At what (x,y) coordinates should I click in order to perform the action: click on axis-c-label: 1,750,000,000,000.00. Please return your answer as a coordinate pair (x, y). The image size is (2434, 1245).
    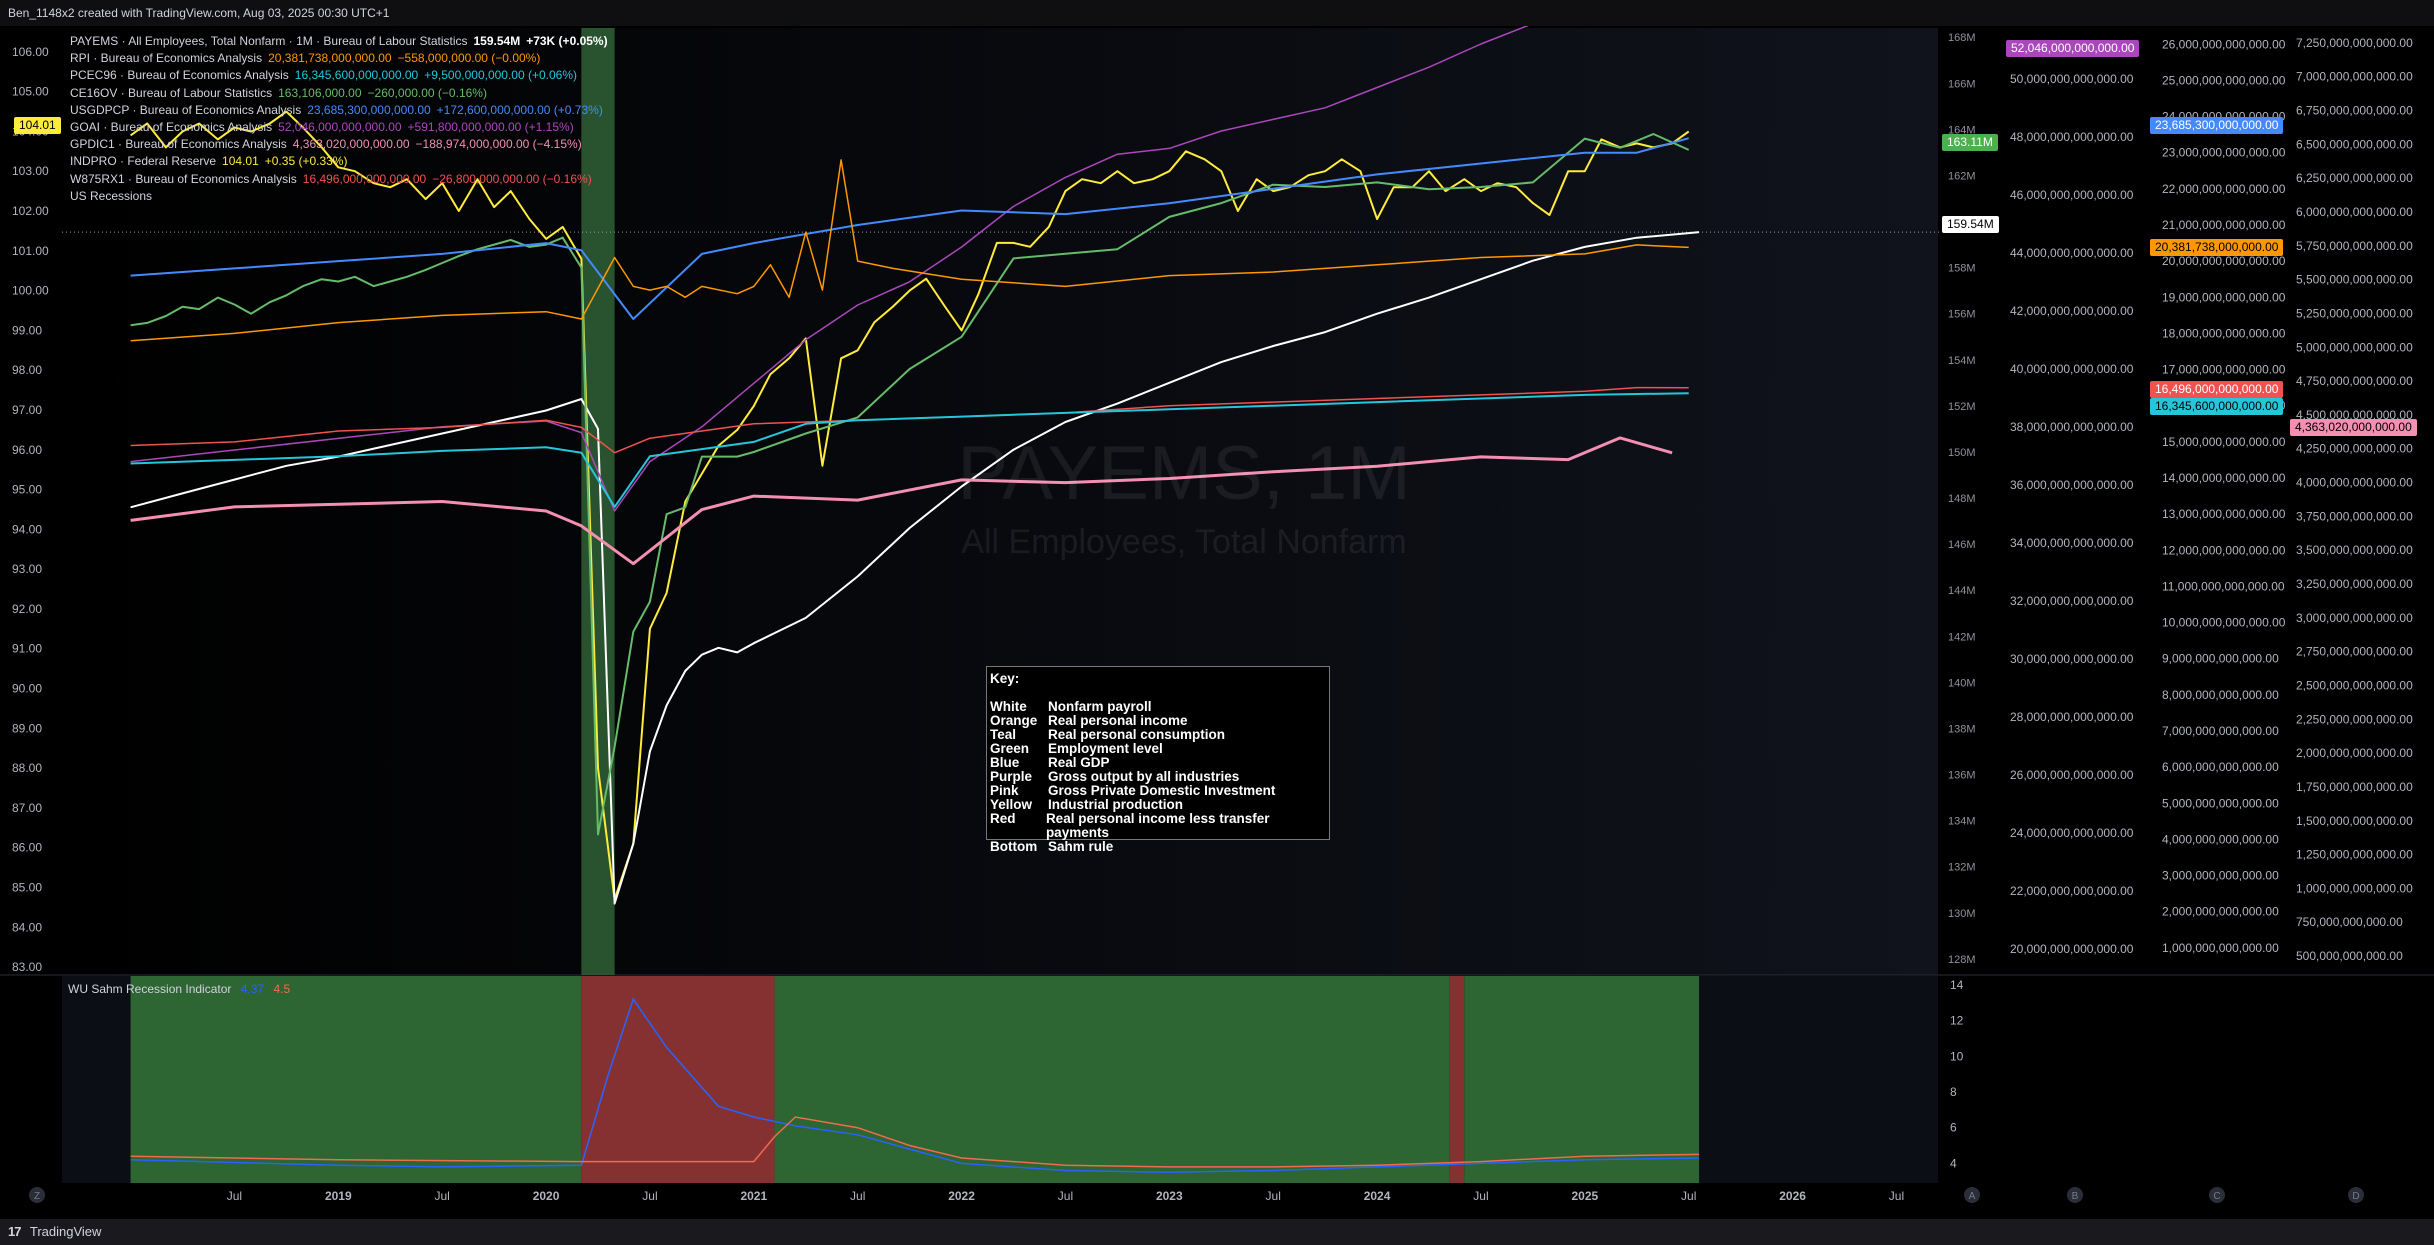
    Looking at the image, I should click on (2354, 787).